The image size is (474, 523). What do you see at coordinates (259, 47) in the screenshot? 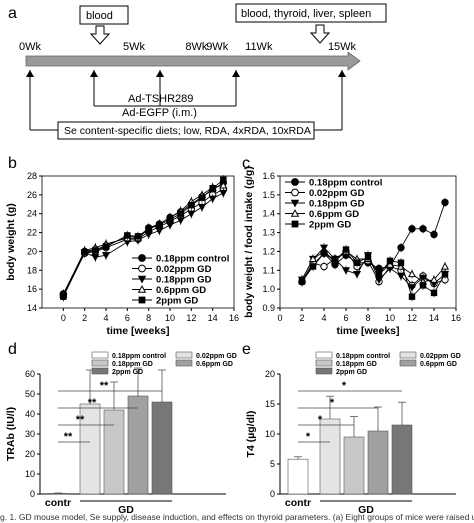
I see `week-label: 11Wk` at bounding box center [259, 47].